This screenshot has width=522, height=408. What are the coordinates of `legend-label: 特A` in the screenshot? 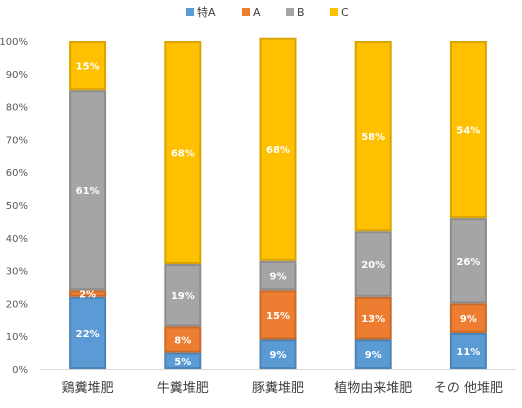 It's located at (206, 12).